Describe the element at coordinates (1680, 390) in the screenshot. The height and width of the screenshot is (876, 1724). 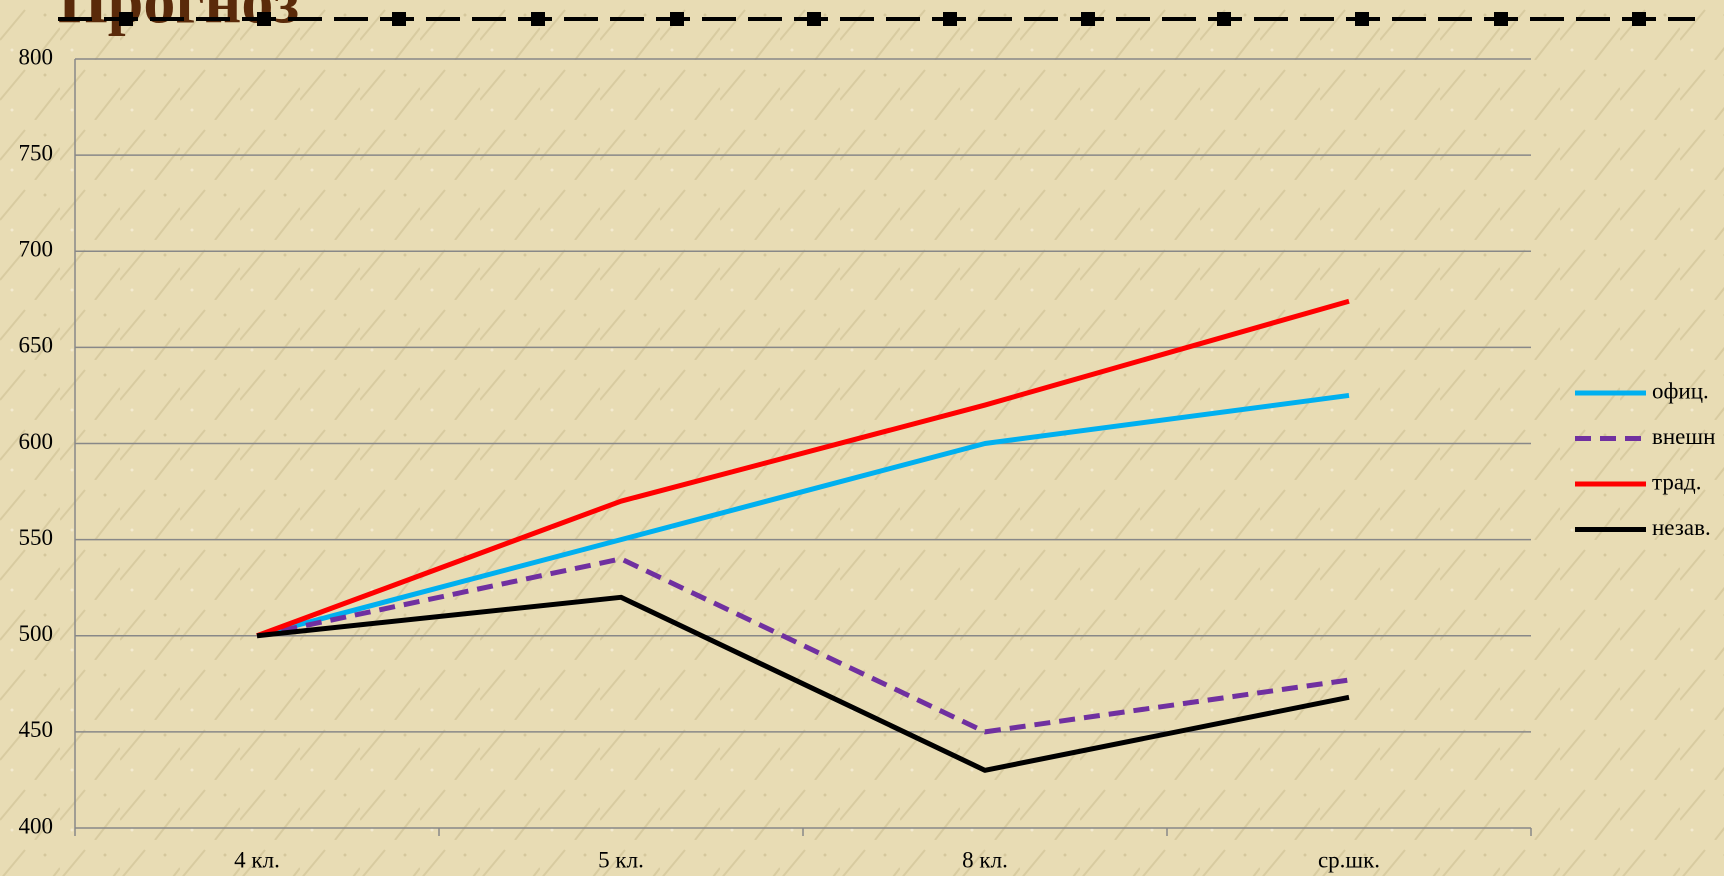
I see `legend-label: офиц.` at that location.